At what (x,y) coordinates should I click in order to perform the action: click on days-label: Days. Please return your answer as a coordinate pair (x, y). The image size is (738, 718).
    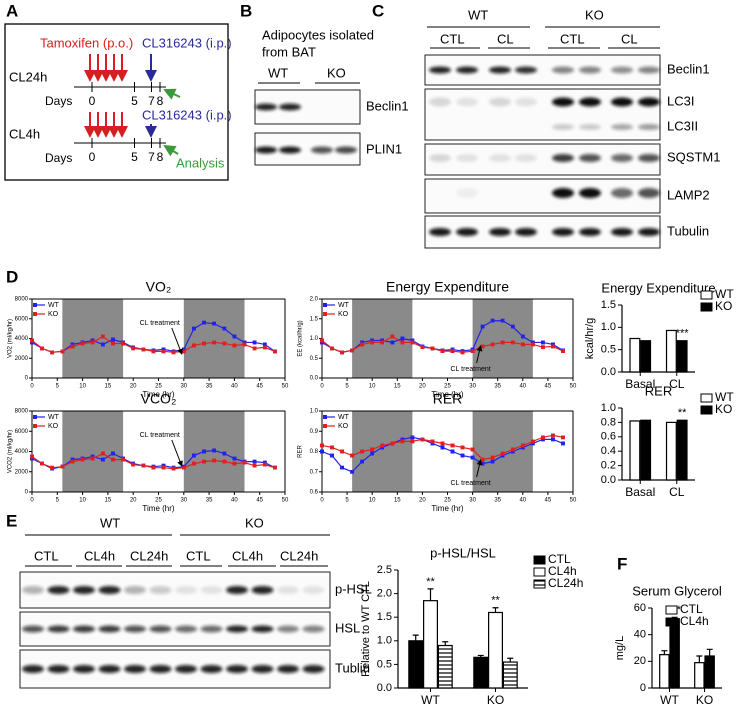
    Looking at the image, I should click on (58, 101).